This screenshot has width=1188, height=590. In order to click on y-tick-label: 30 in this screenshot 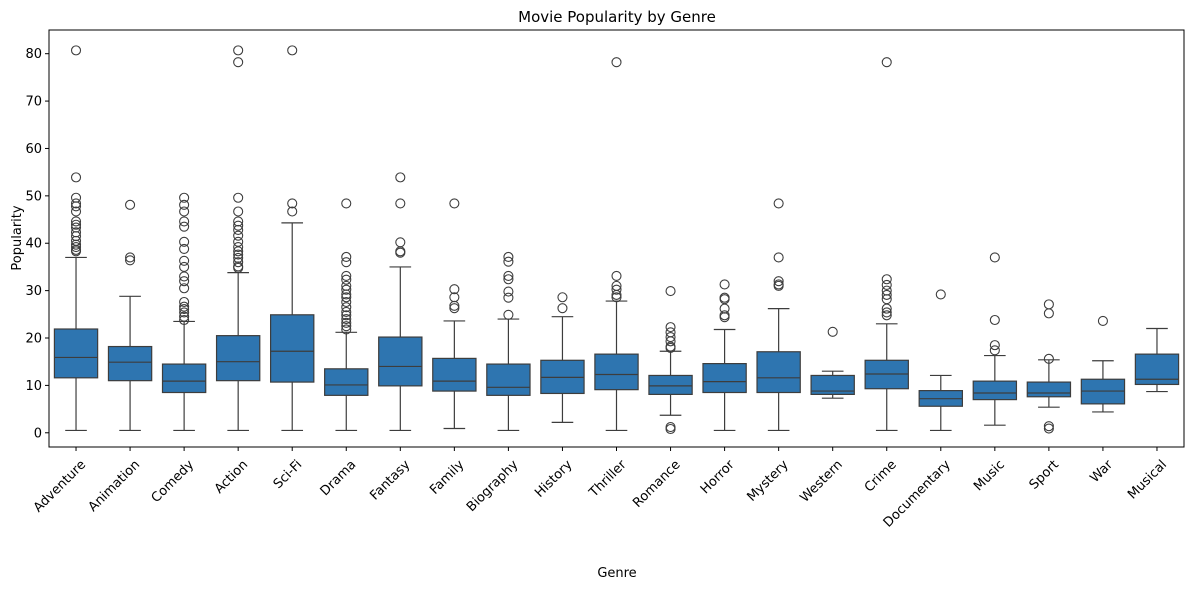, I will do `click(33, 291)`.